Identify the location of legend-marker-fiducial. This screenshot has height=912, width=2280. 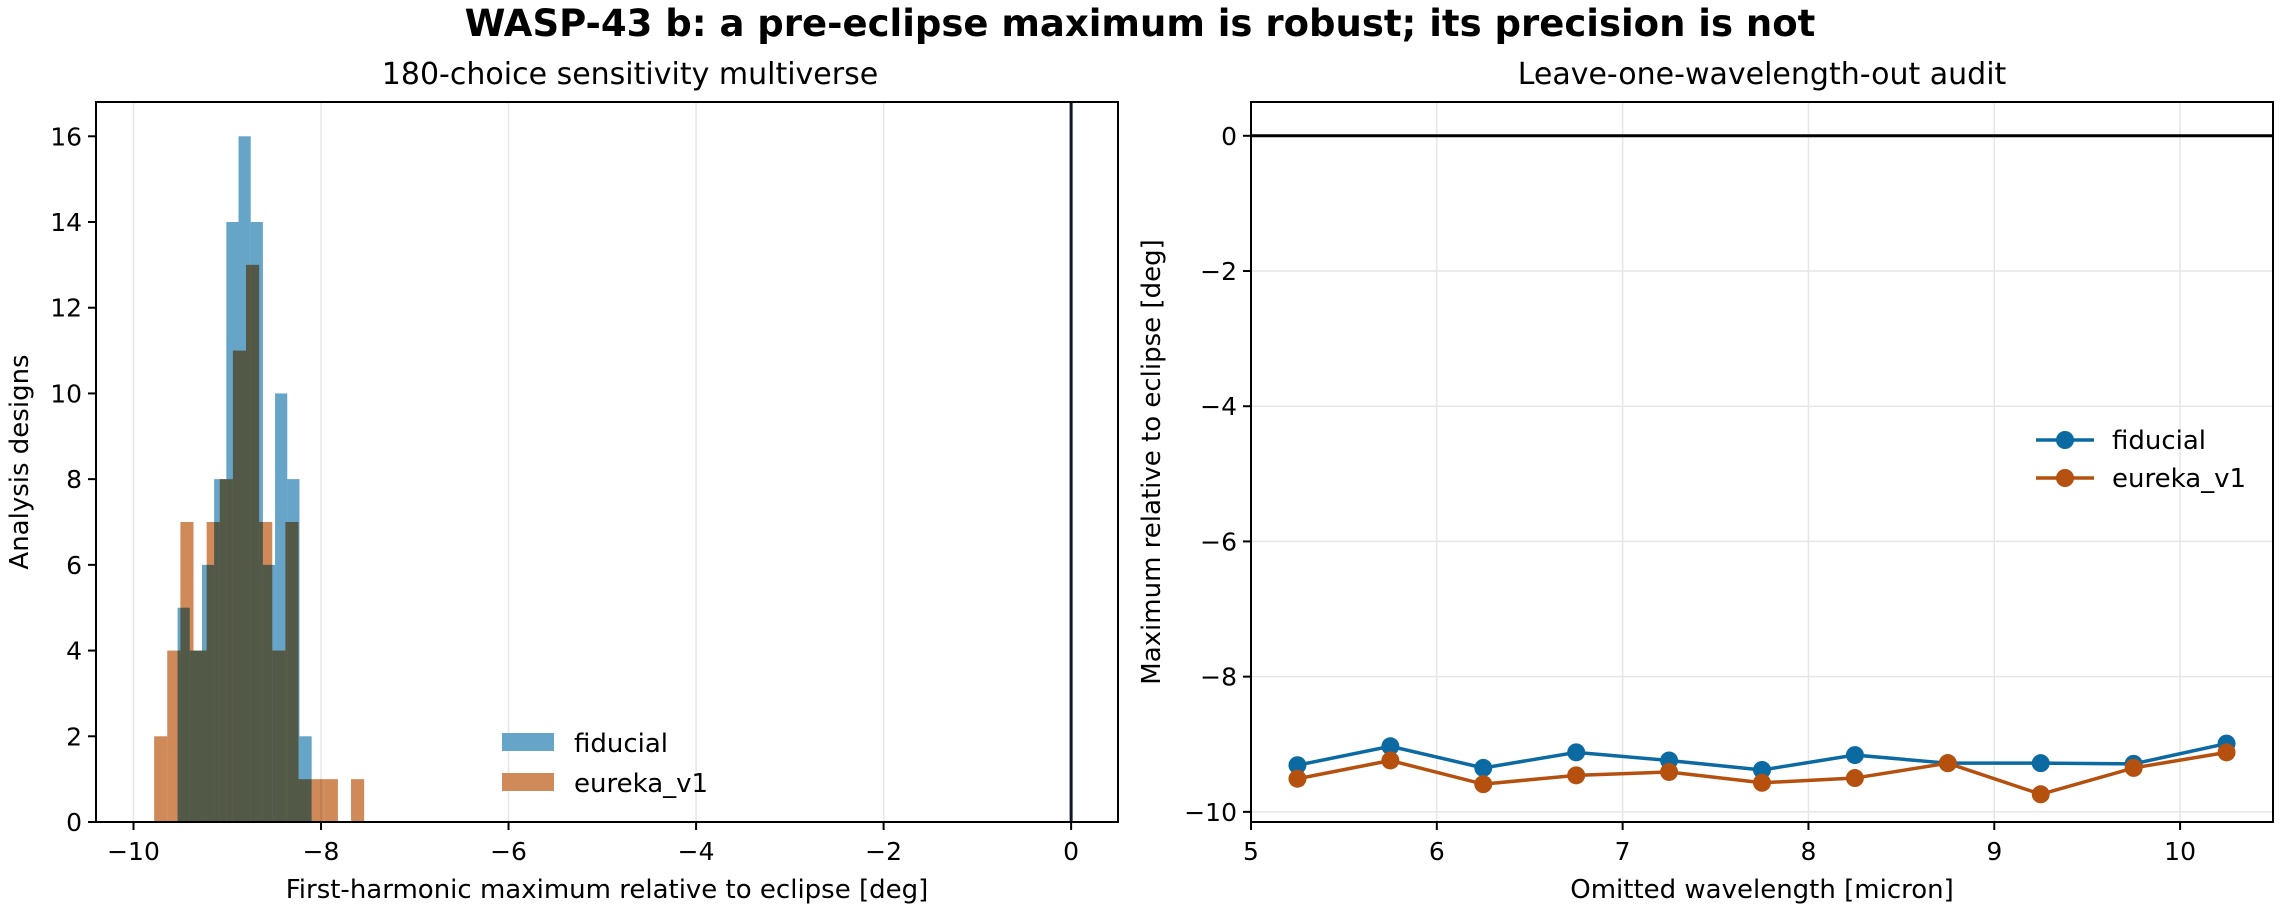
(2065, 440).